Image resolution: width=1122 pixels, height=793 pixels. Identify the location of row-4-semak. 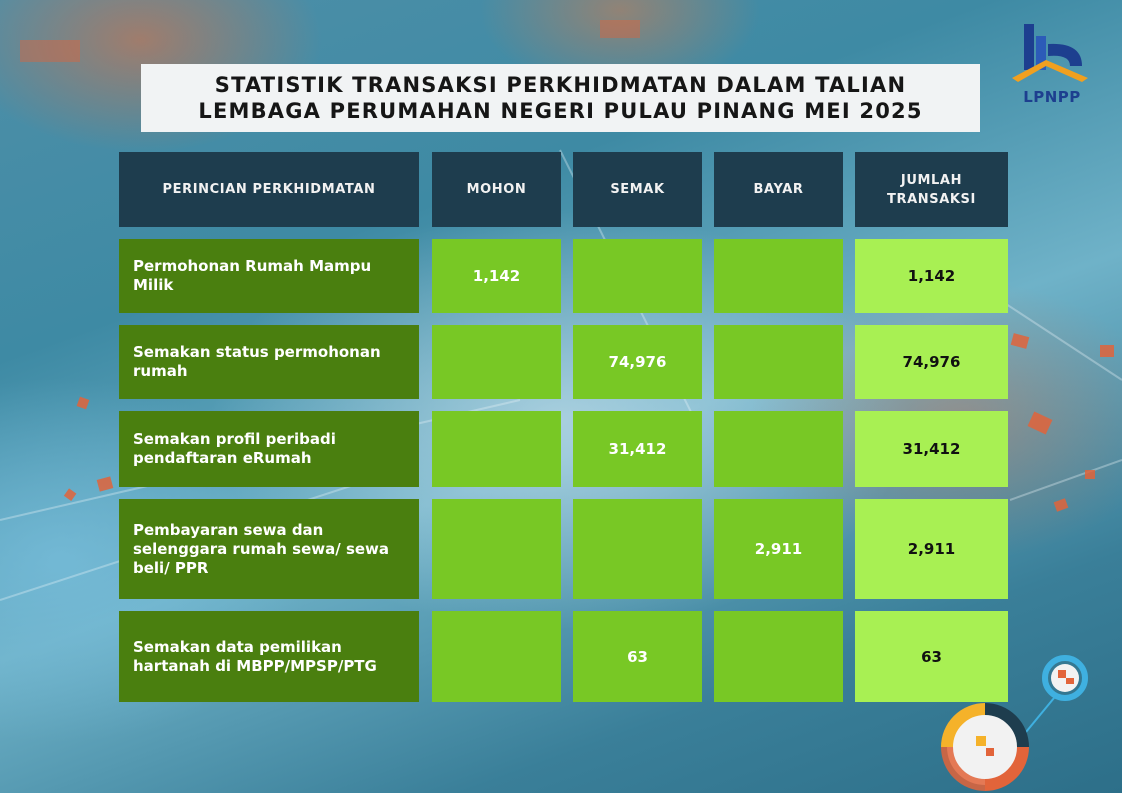
(637, 549).